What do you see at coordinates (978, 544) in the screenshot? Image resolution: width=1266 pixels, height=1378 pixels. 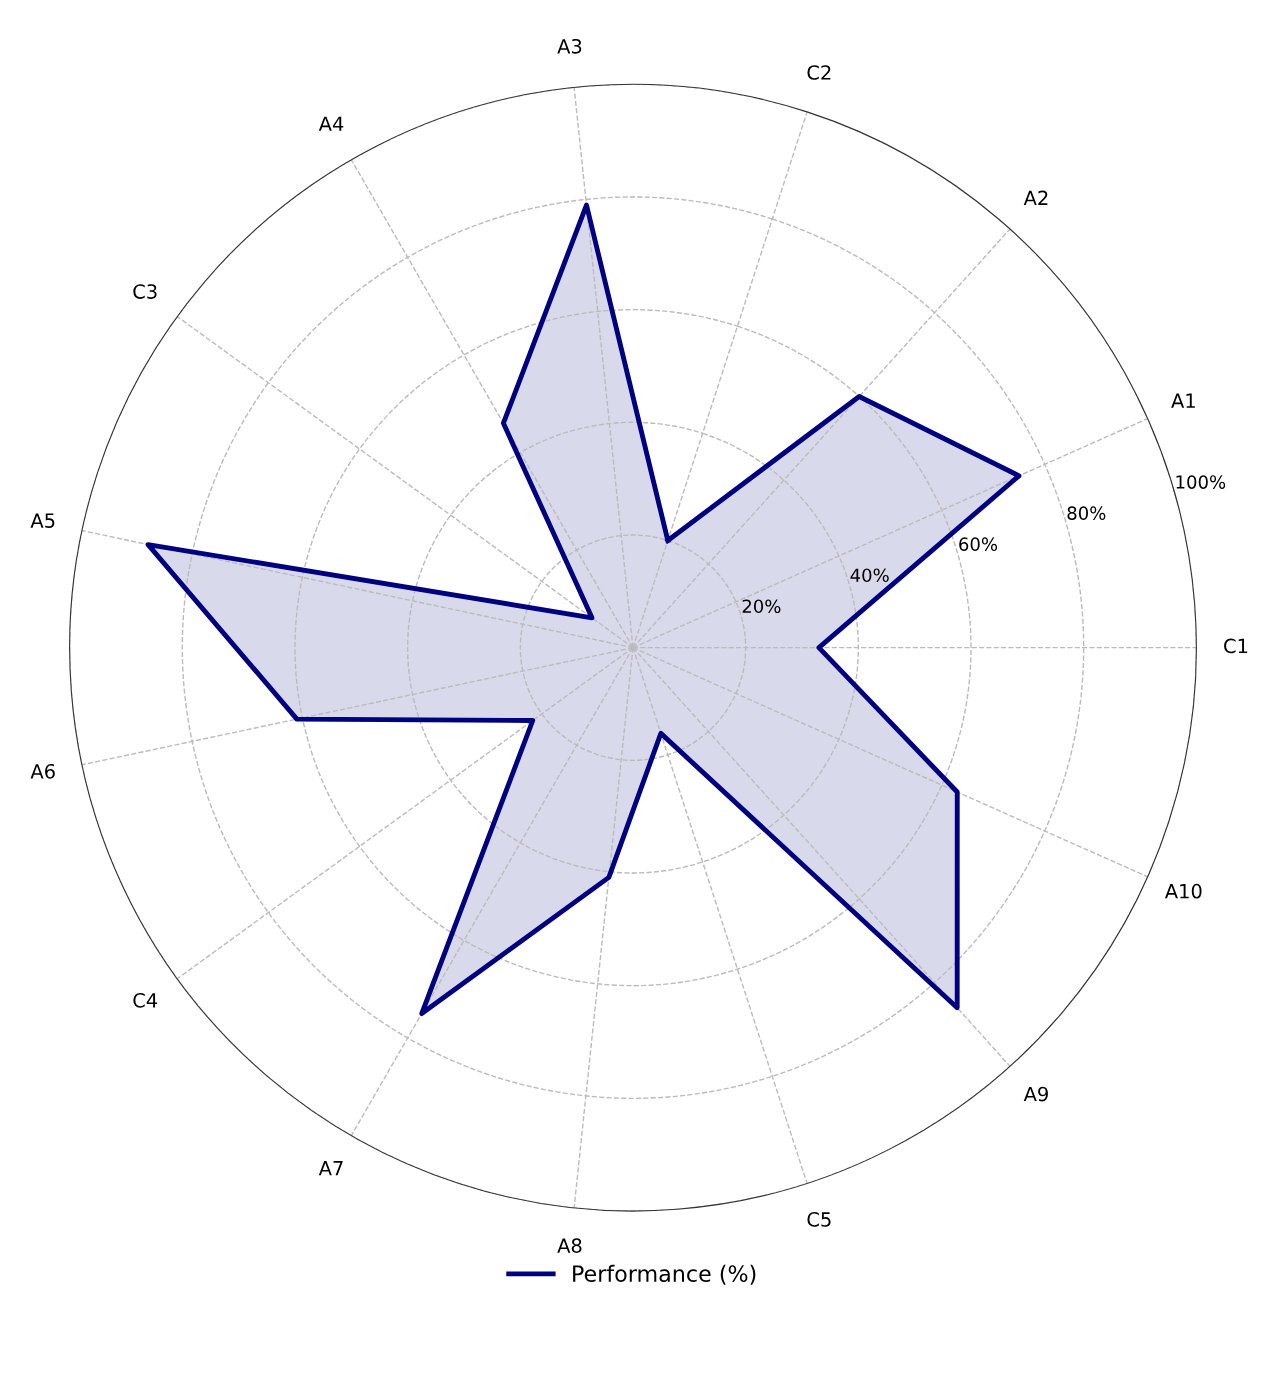 I see `y-tick-label: 60%` at bounding box center [978, 544].